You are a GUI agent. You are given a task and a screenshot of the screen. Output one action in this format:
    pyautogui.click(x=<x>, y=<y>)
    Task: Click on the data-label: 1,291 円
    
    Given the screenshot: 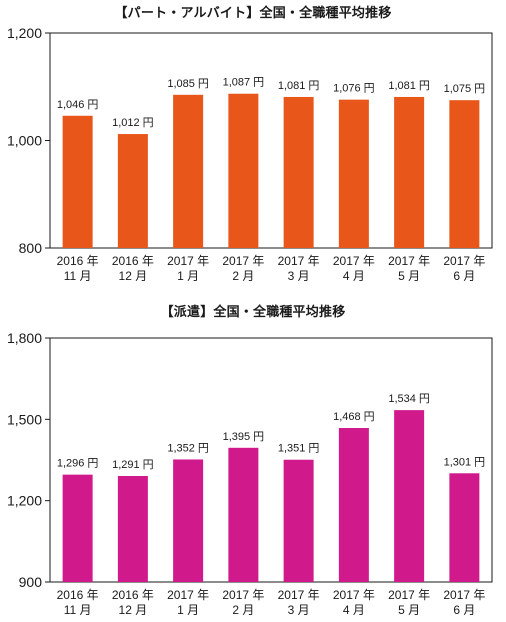 What is the action you would take?
    pyautogui.click(x=133, y=465)
    